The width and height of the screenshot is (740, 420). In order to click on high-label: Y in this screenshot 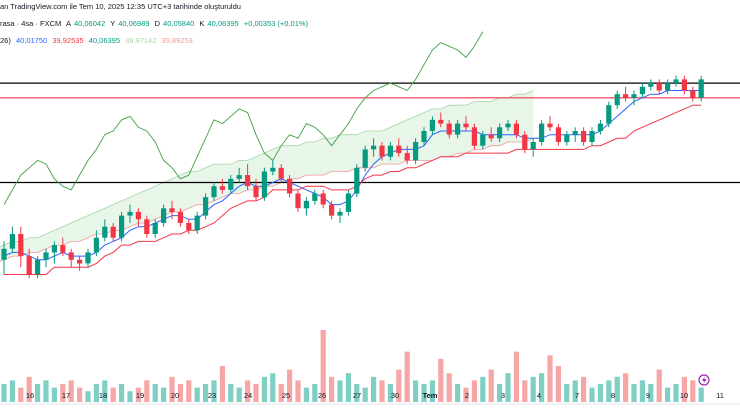, I will do `click(113, 23)`.